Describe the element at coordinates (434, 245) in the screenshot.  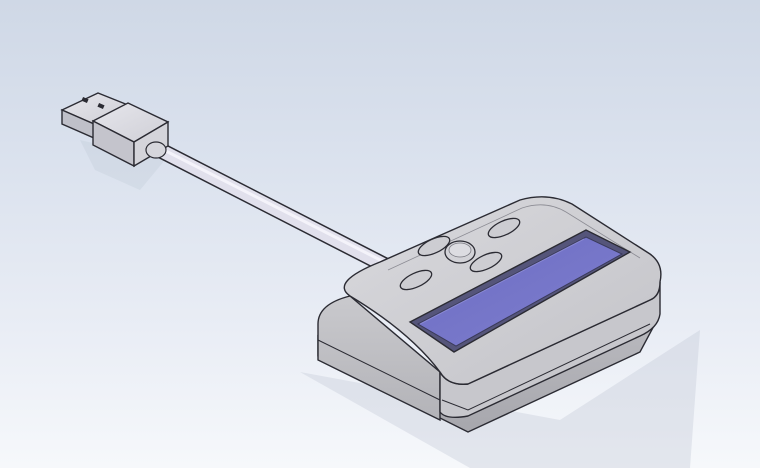
I see `button-up` at that location.